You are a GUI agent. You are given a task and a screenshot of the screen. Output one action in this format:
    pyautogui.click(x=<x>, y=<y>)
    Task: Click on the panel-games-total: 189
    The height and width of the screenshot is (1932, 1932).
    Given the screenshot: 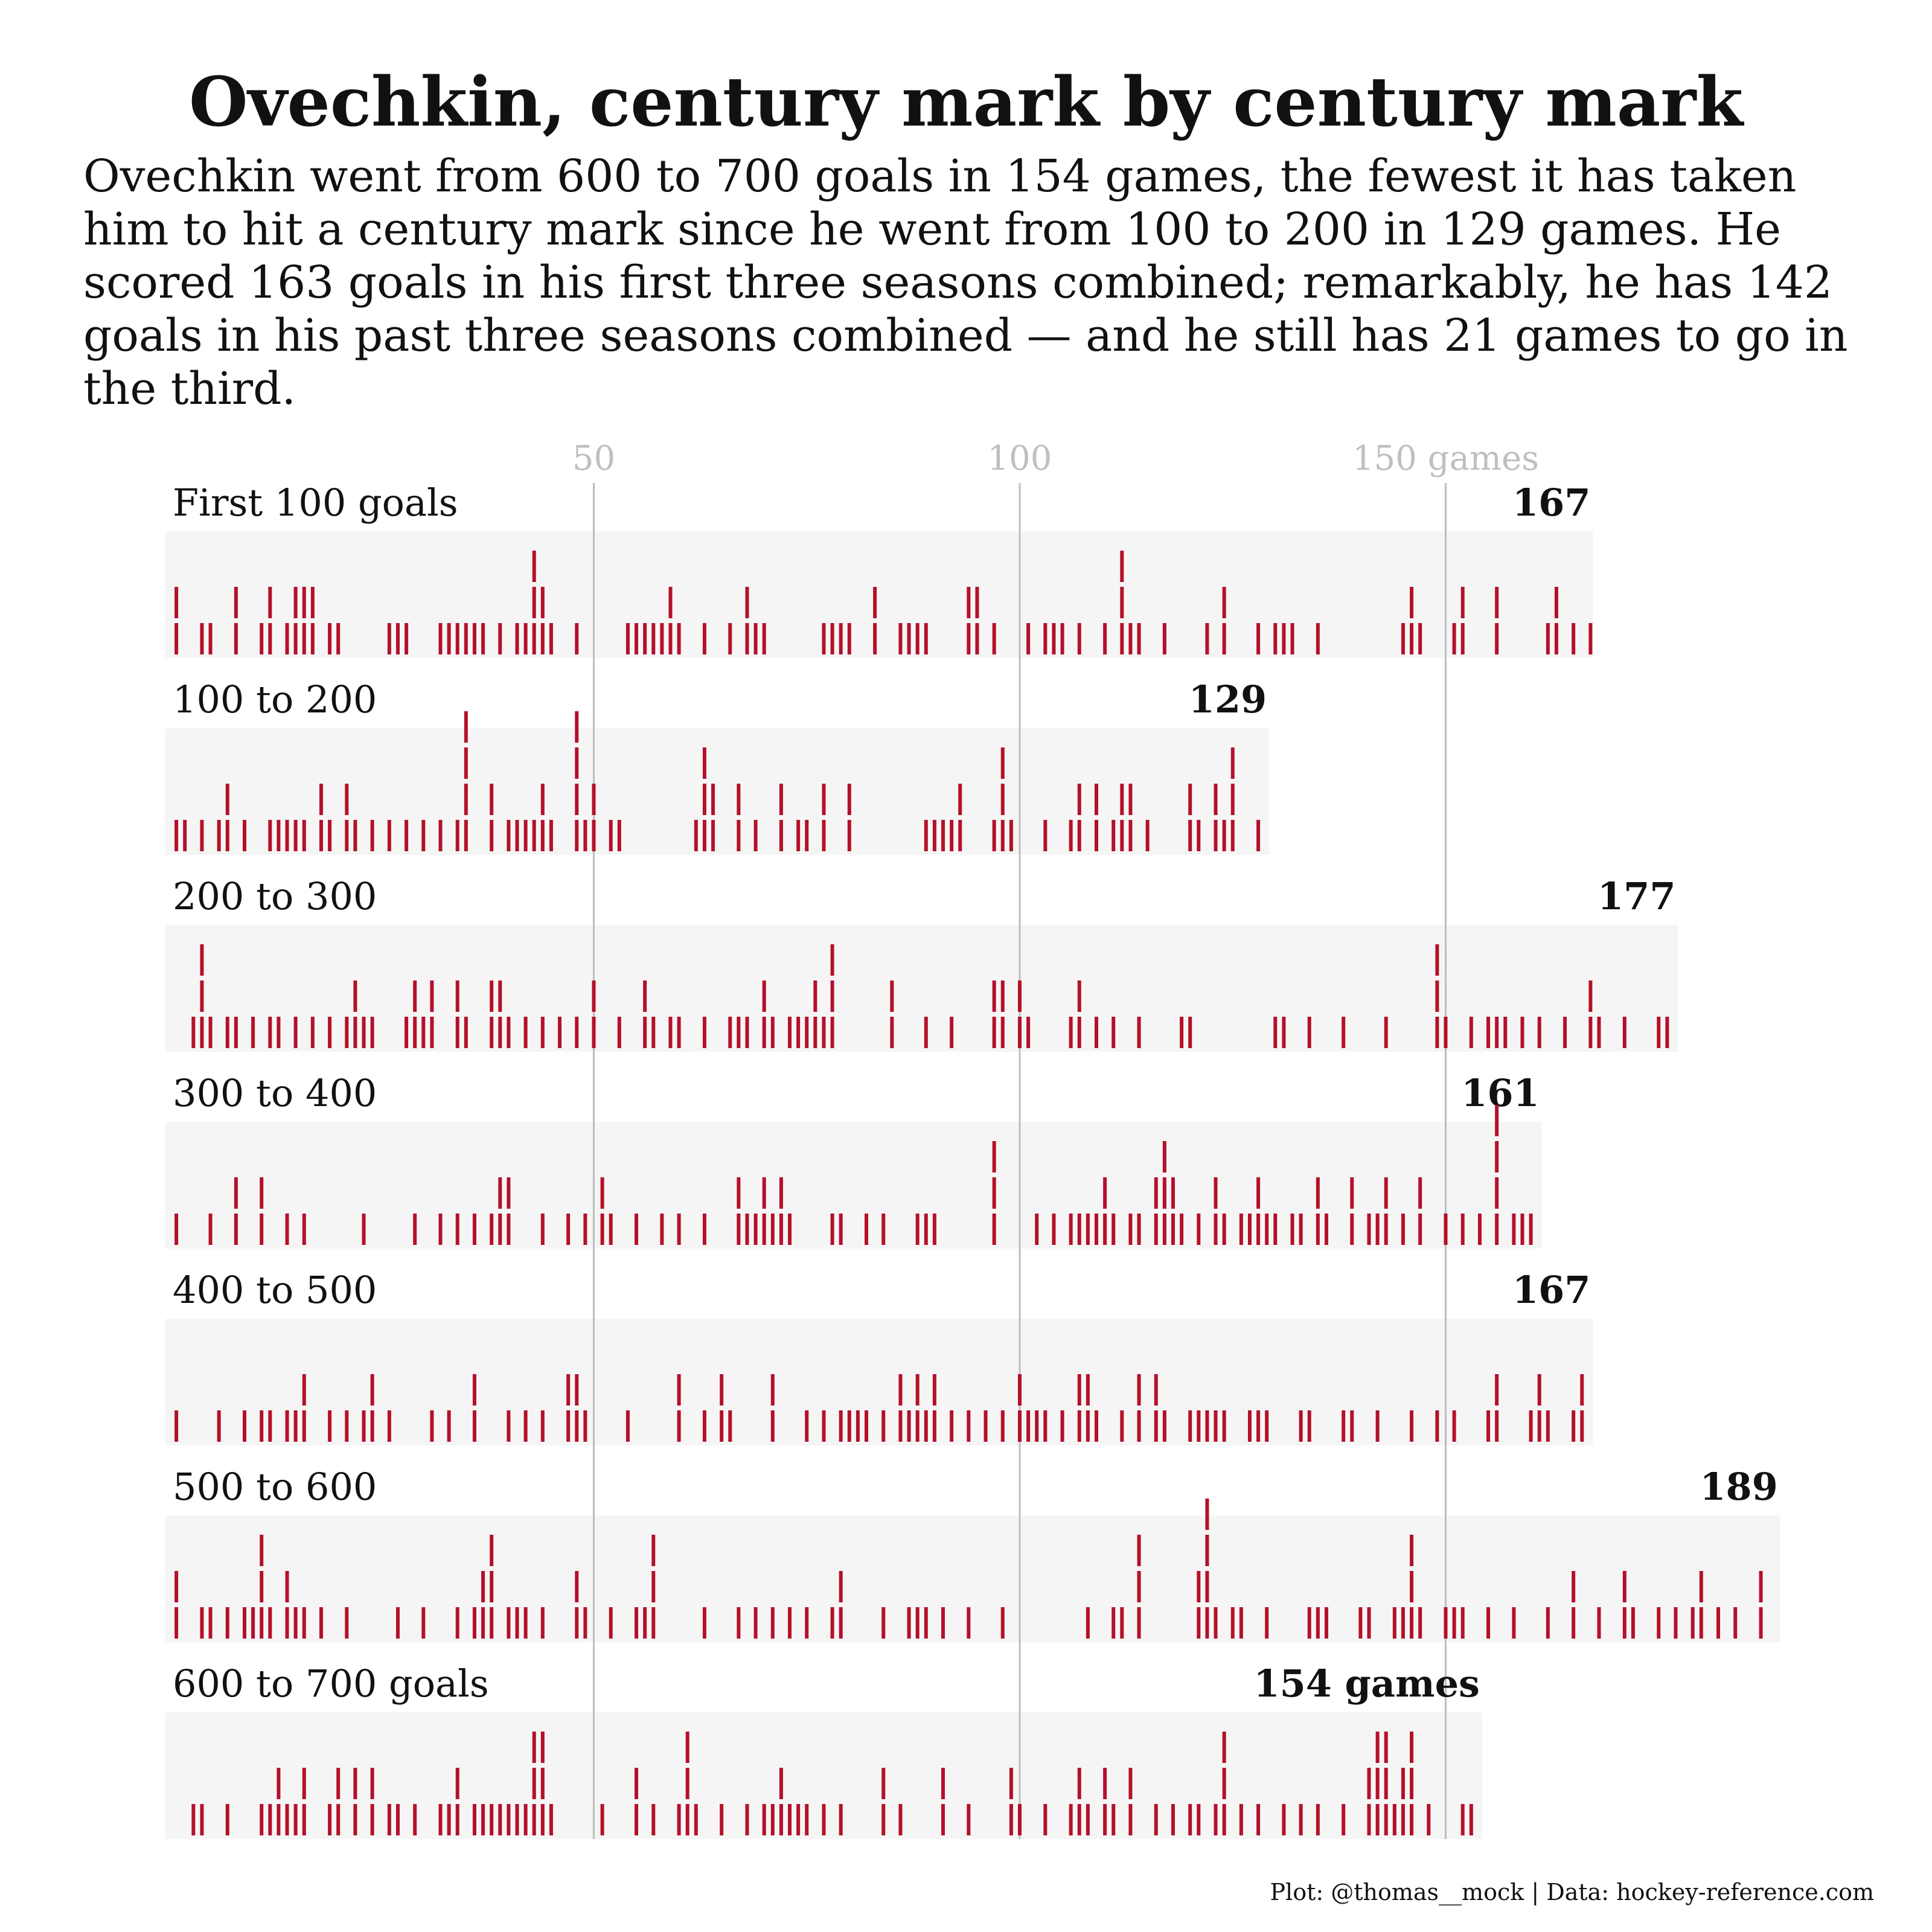 What is the action you would take?
    pyautogui.click(x=1738, y=1487)
    